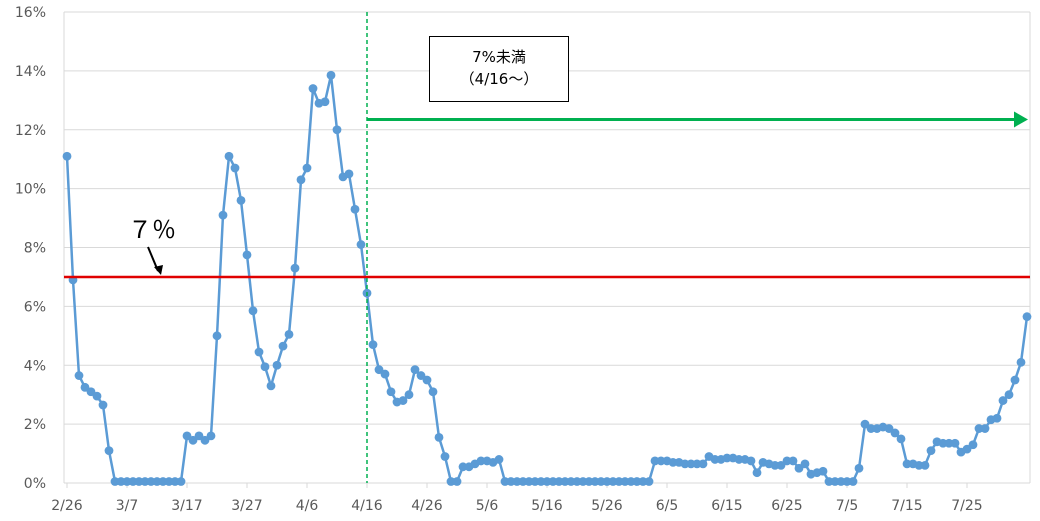  I want to click on x-tick-label: 4/16, so click(367, 506).